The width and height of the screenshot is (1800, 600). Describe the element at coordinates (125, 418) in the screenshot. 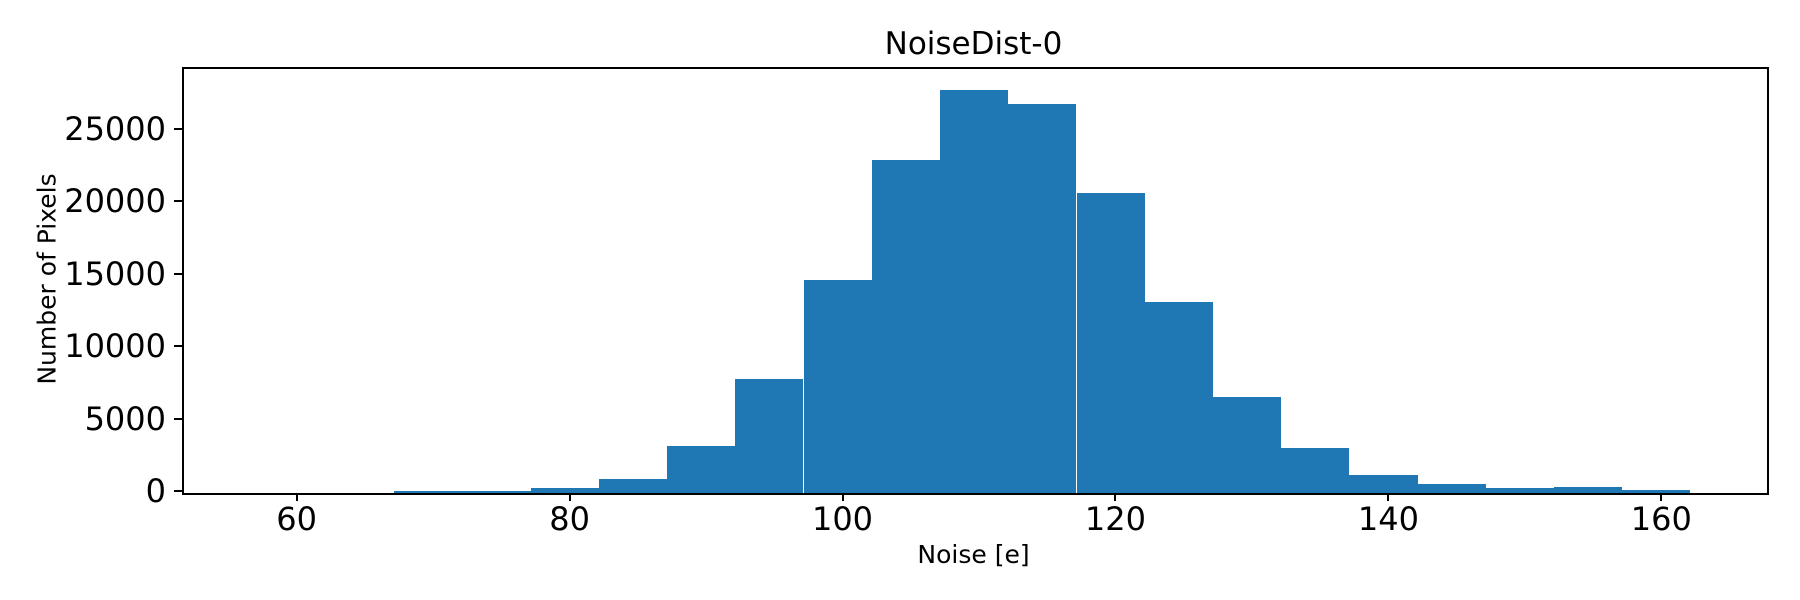

I see `y-tick-label: 5000` at that location.